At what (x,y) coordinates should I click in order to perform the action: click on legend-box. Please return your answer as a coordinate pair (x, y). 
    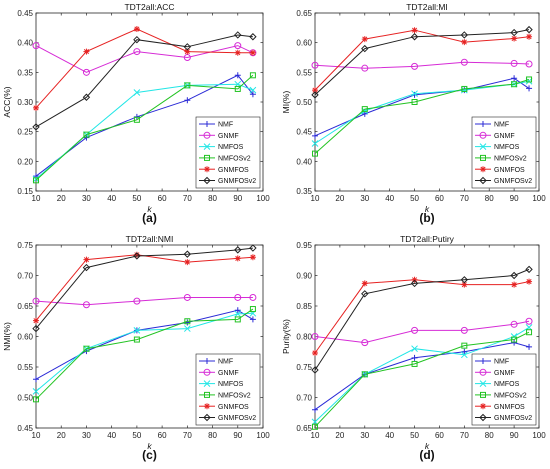
    Looking at the image, I should click on (228, 389).